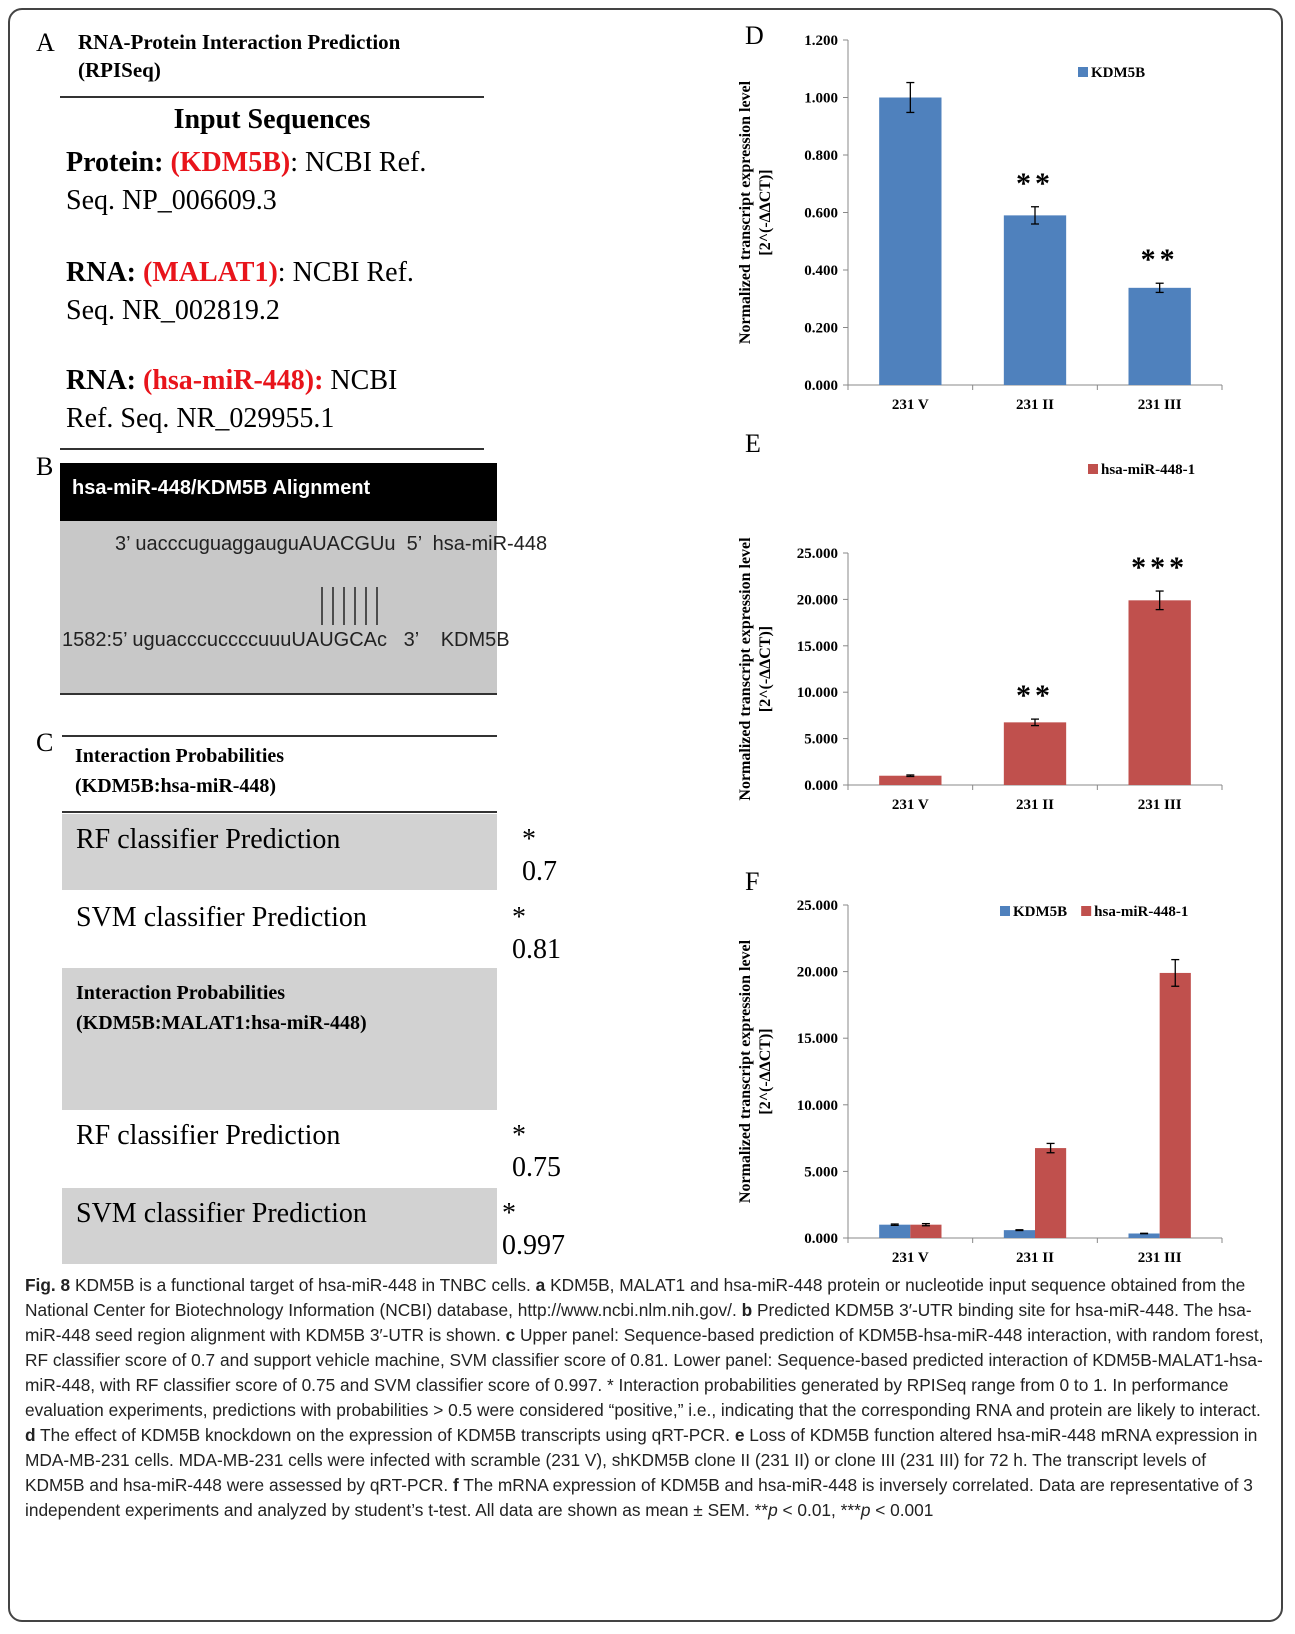  Describe the element at coordinates (176, 786) in the screenshot. I see `table-subtitle: (KDM5B:hsa-miR-448)` at that location.